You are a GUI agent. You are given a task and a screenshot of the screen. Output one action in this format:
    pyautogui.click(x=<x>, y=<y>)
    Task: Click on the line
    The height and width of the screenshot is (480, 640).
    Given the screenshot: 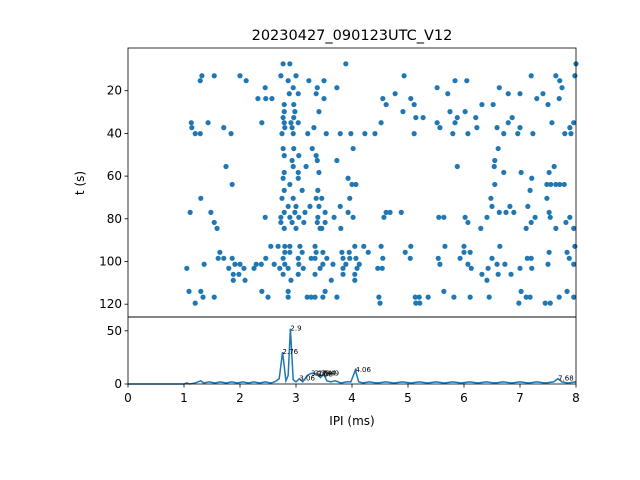 What is the action you would take?
    pyautogui.click(x=352, y=356)
    